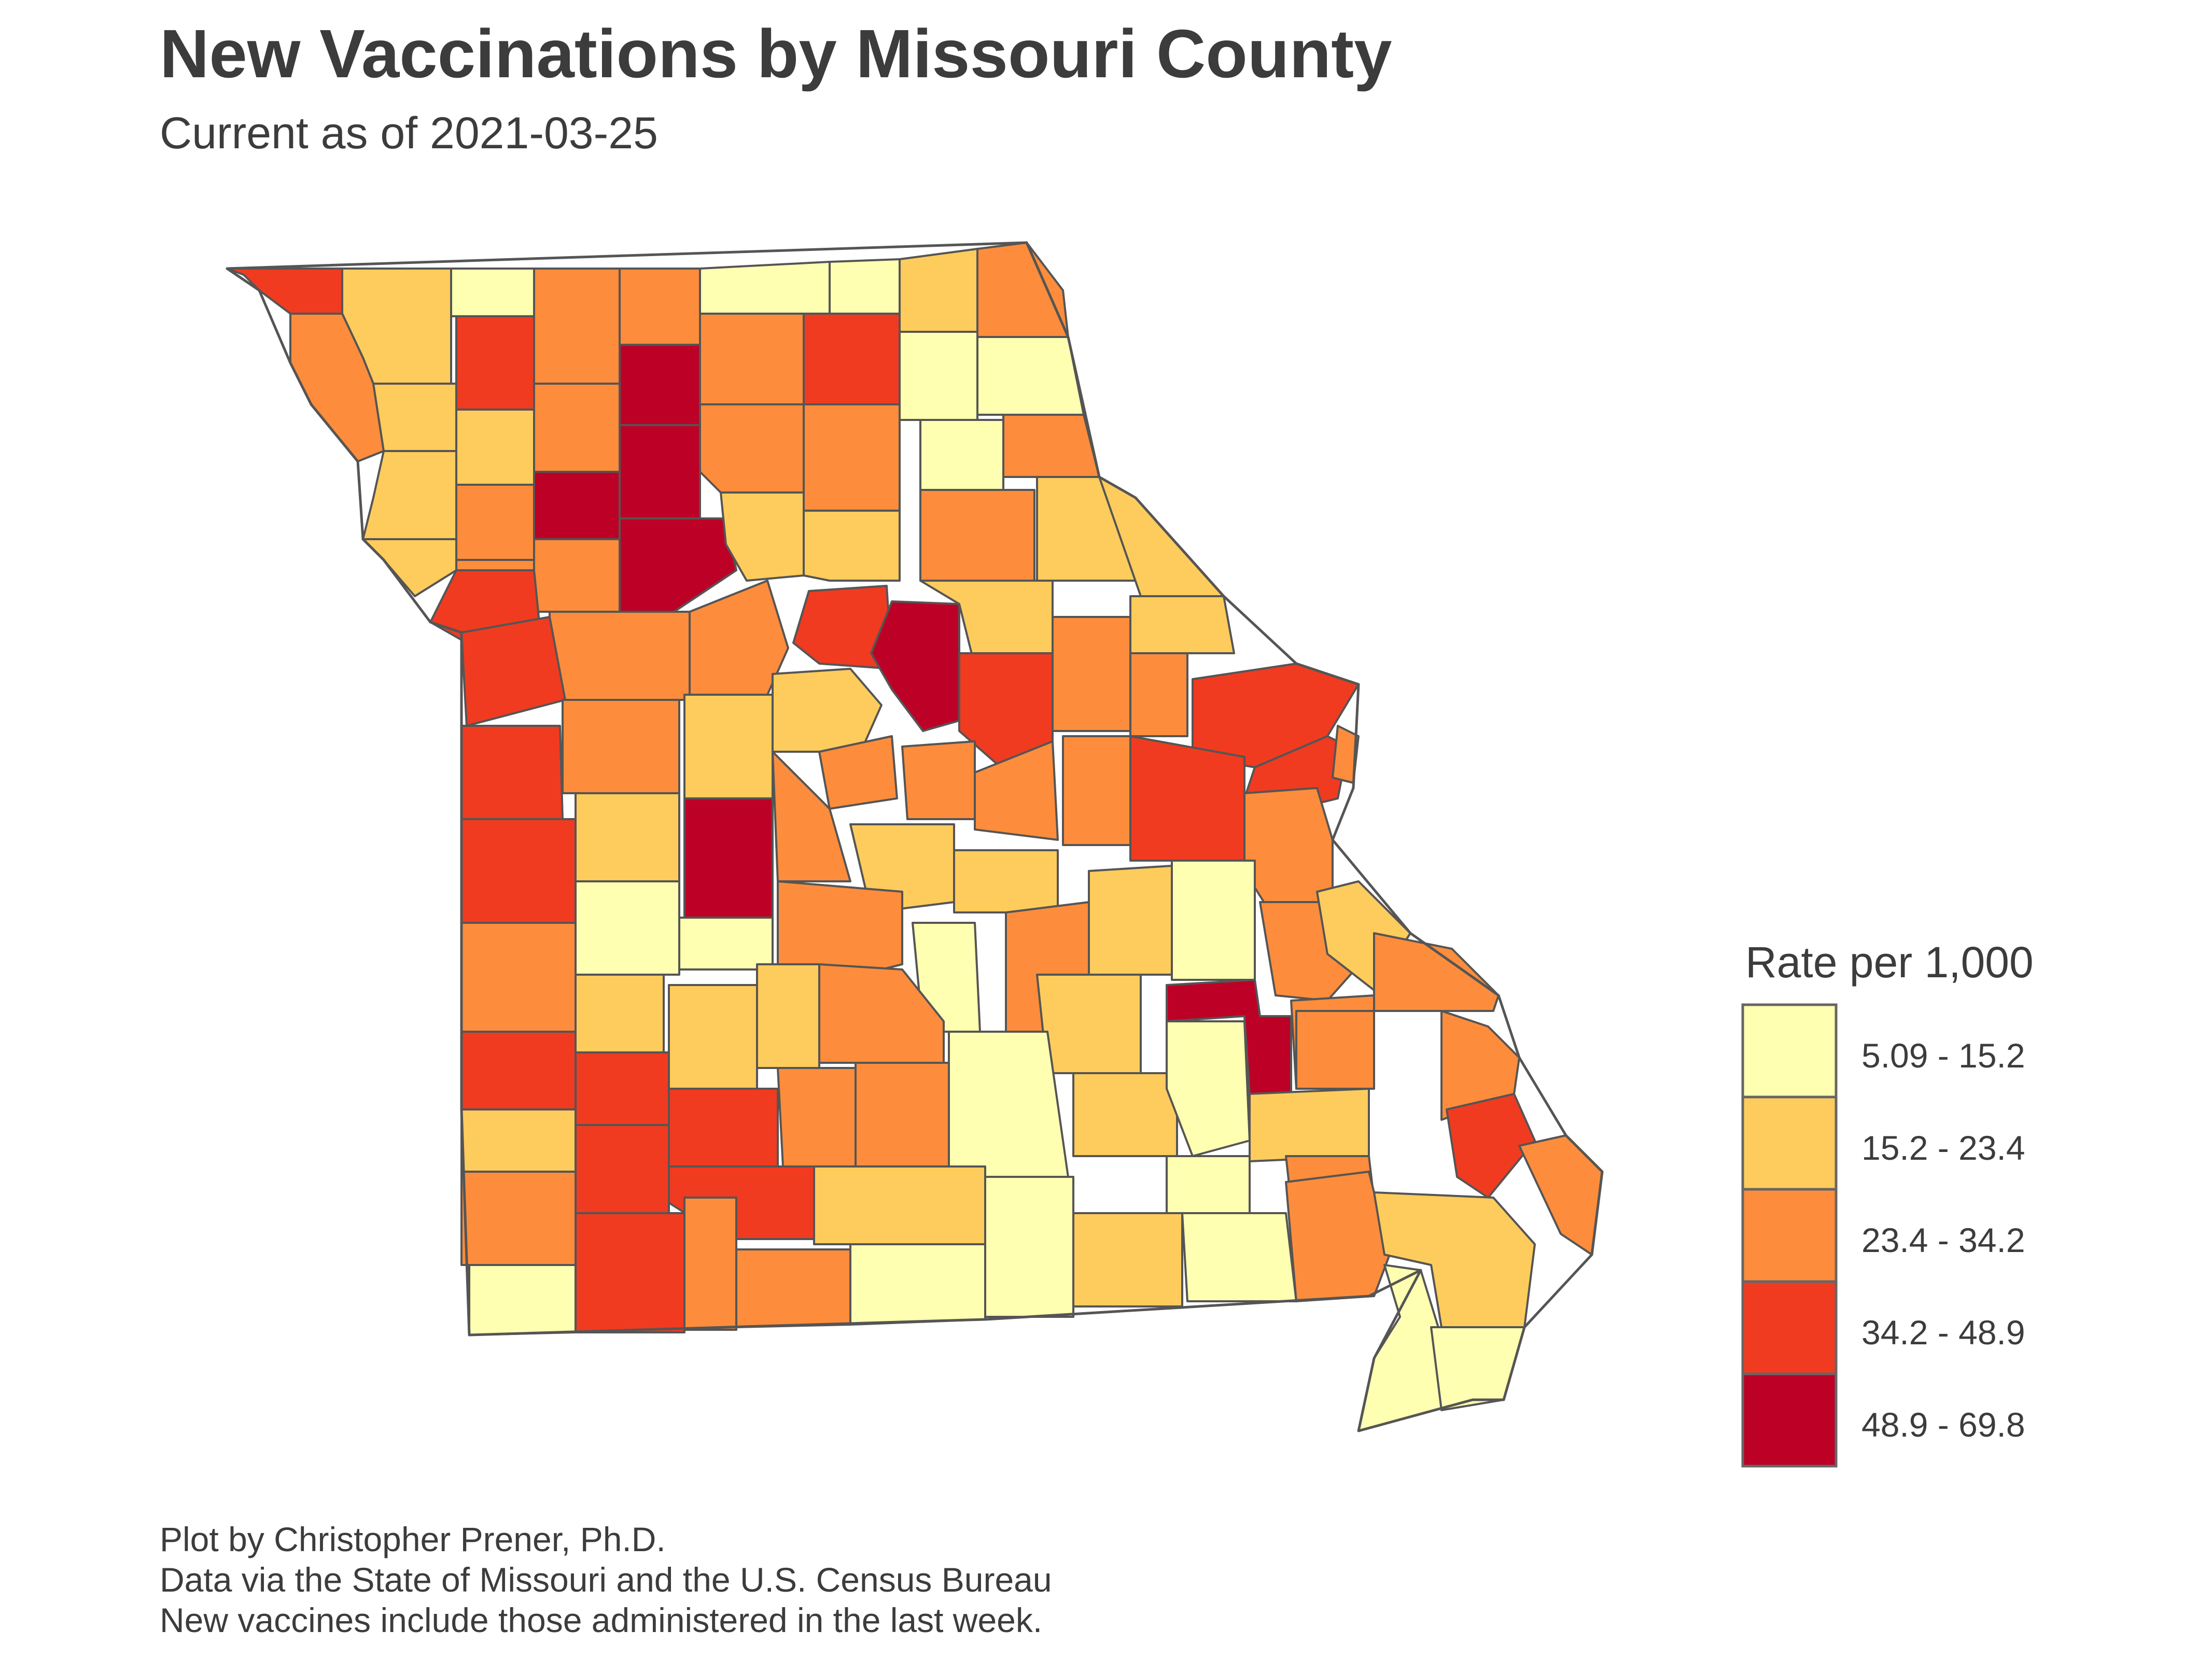  I want to click on county-mcdonald, so click(522, 1300).